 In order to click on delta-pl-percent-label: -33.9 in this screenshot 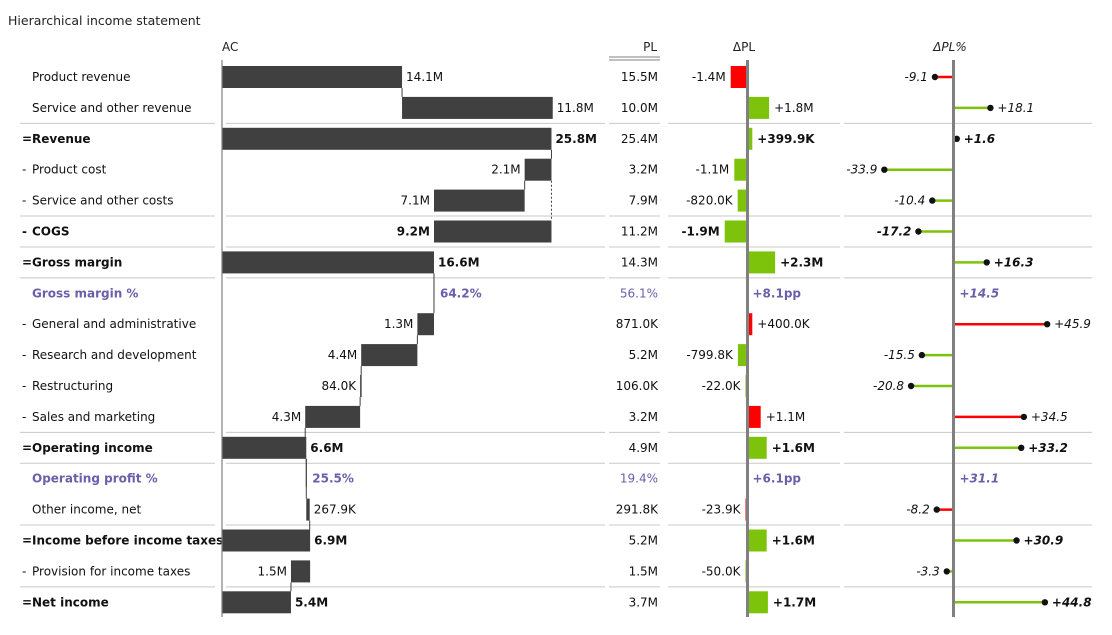, I will do `click(861, 170)`.